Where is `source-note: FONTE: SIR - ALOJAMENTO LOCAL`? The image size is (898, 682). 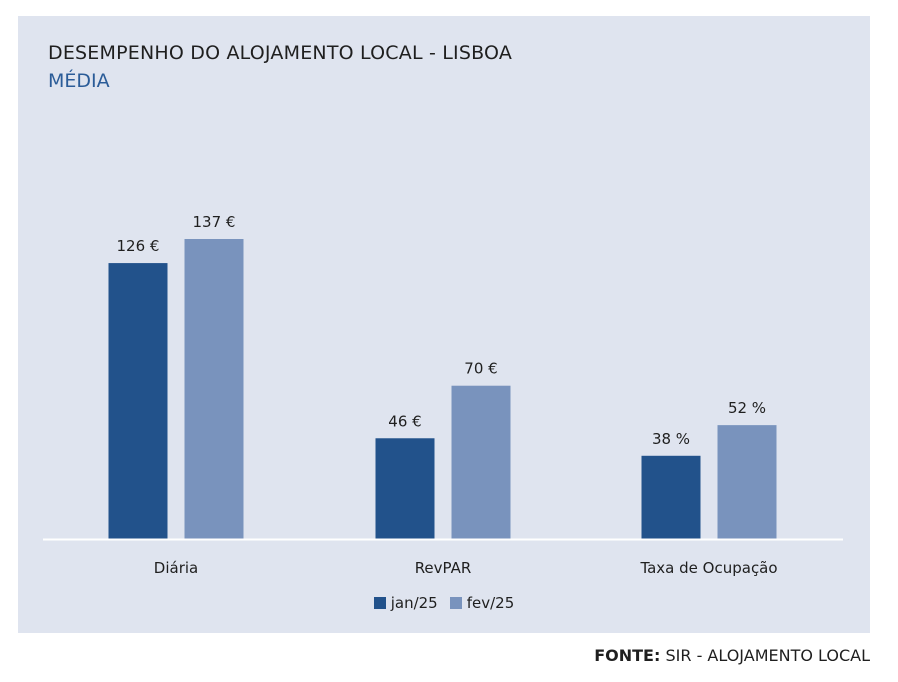
source-note: FONTE: SIR - ALOJAMENTO LOCAL is located at coordinates (732, 655).